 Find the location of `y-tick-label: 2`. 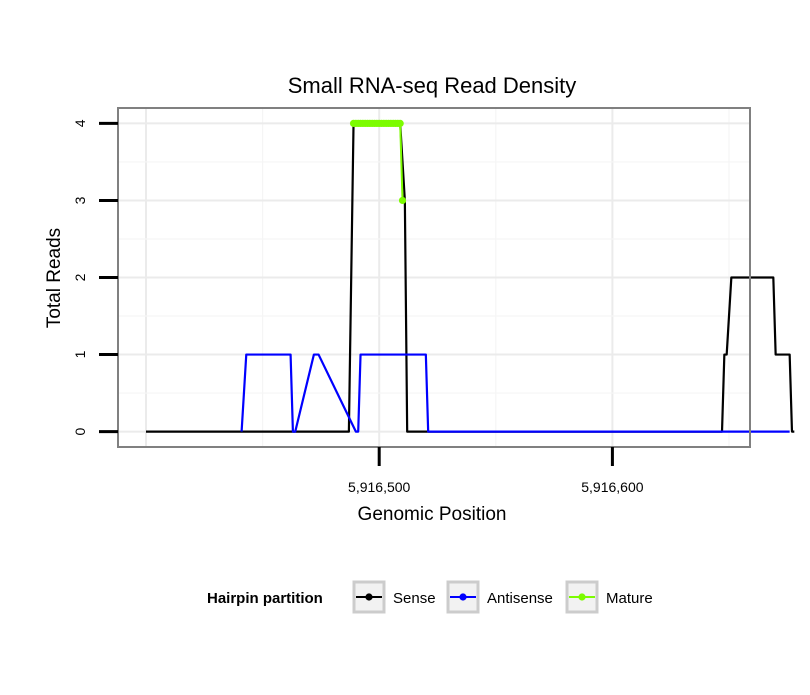

y-tick-label: 2 is located at coordinates (80, 277).